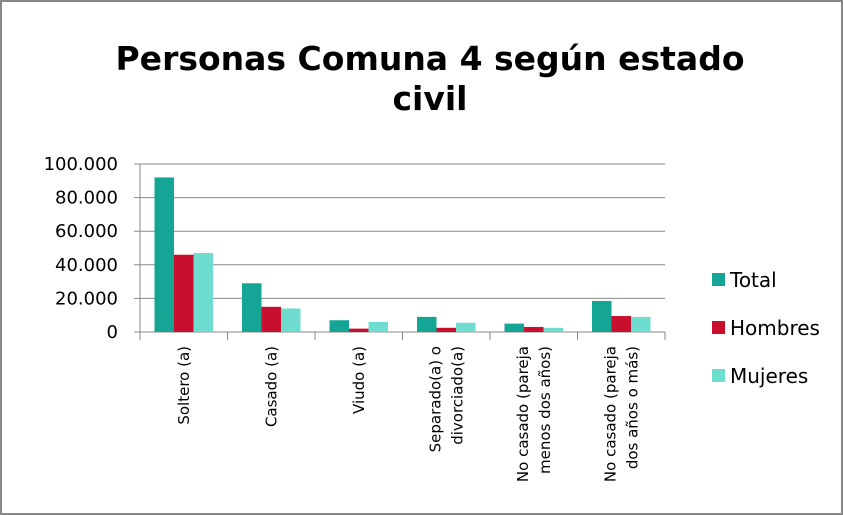  I want to click on y-tick-label: 20.000, so click(86, 298).